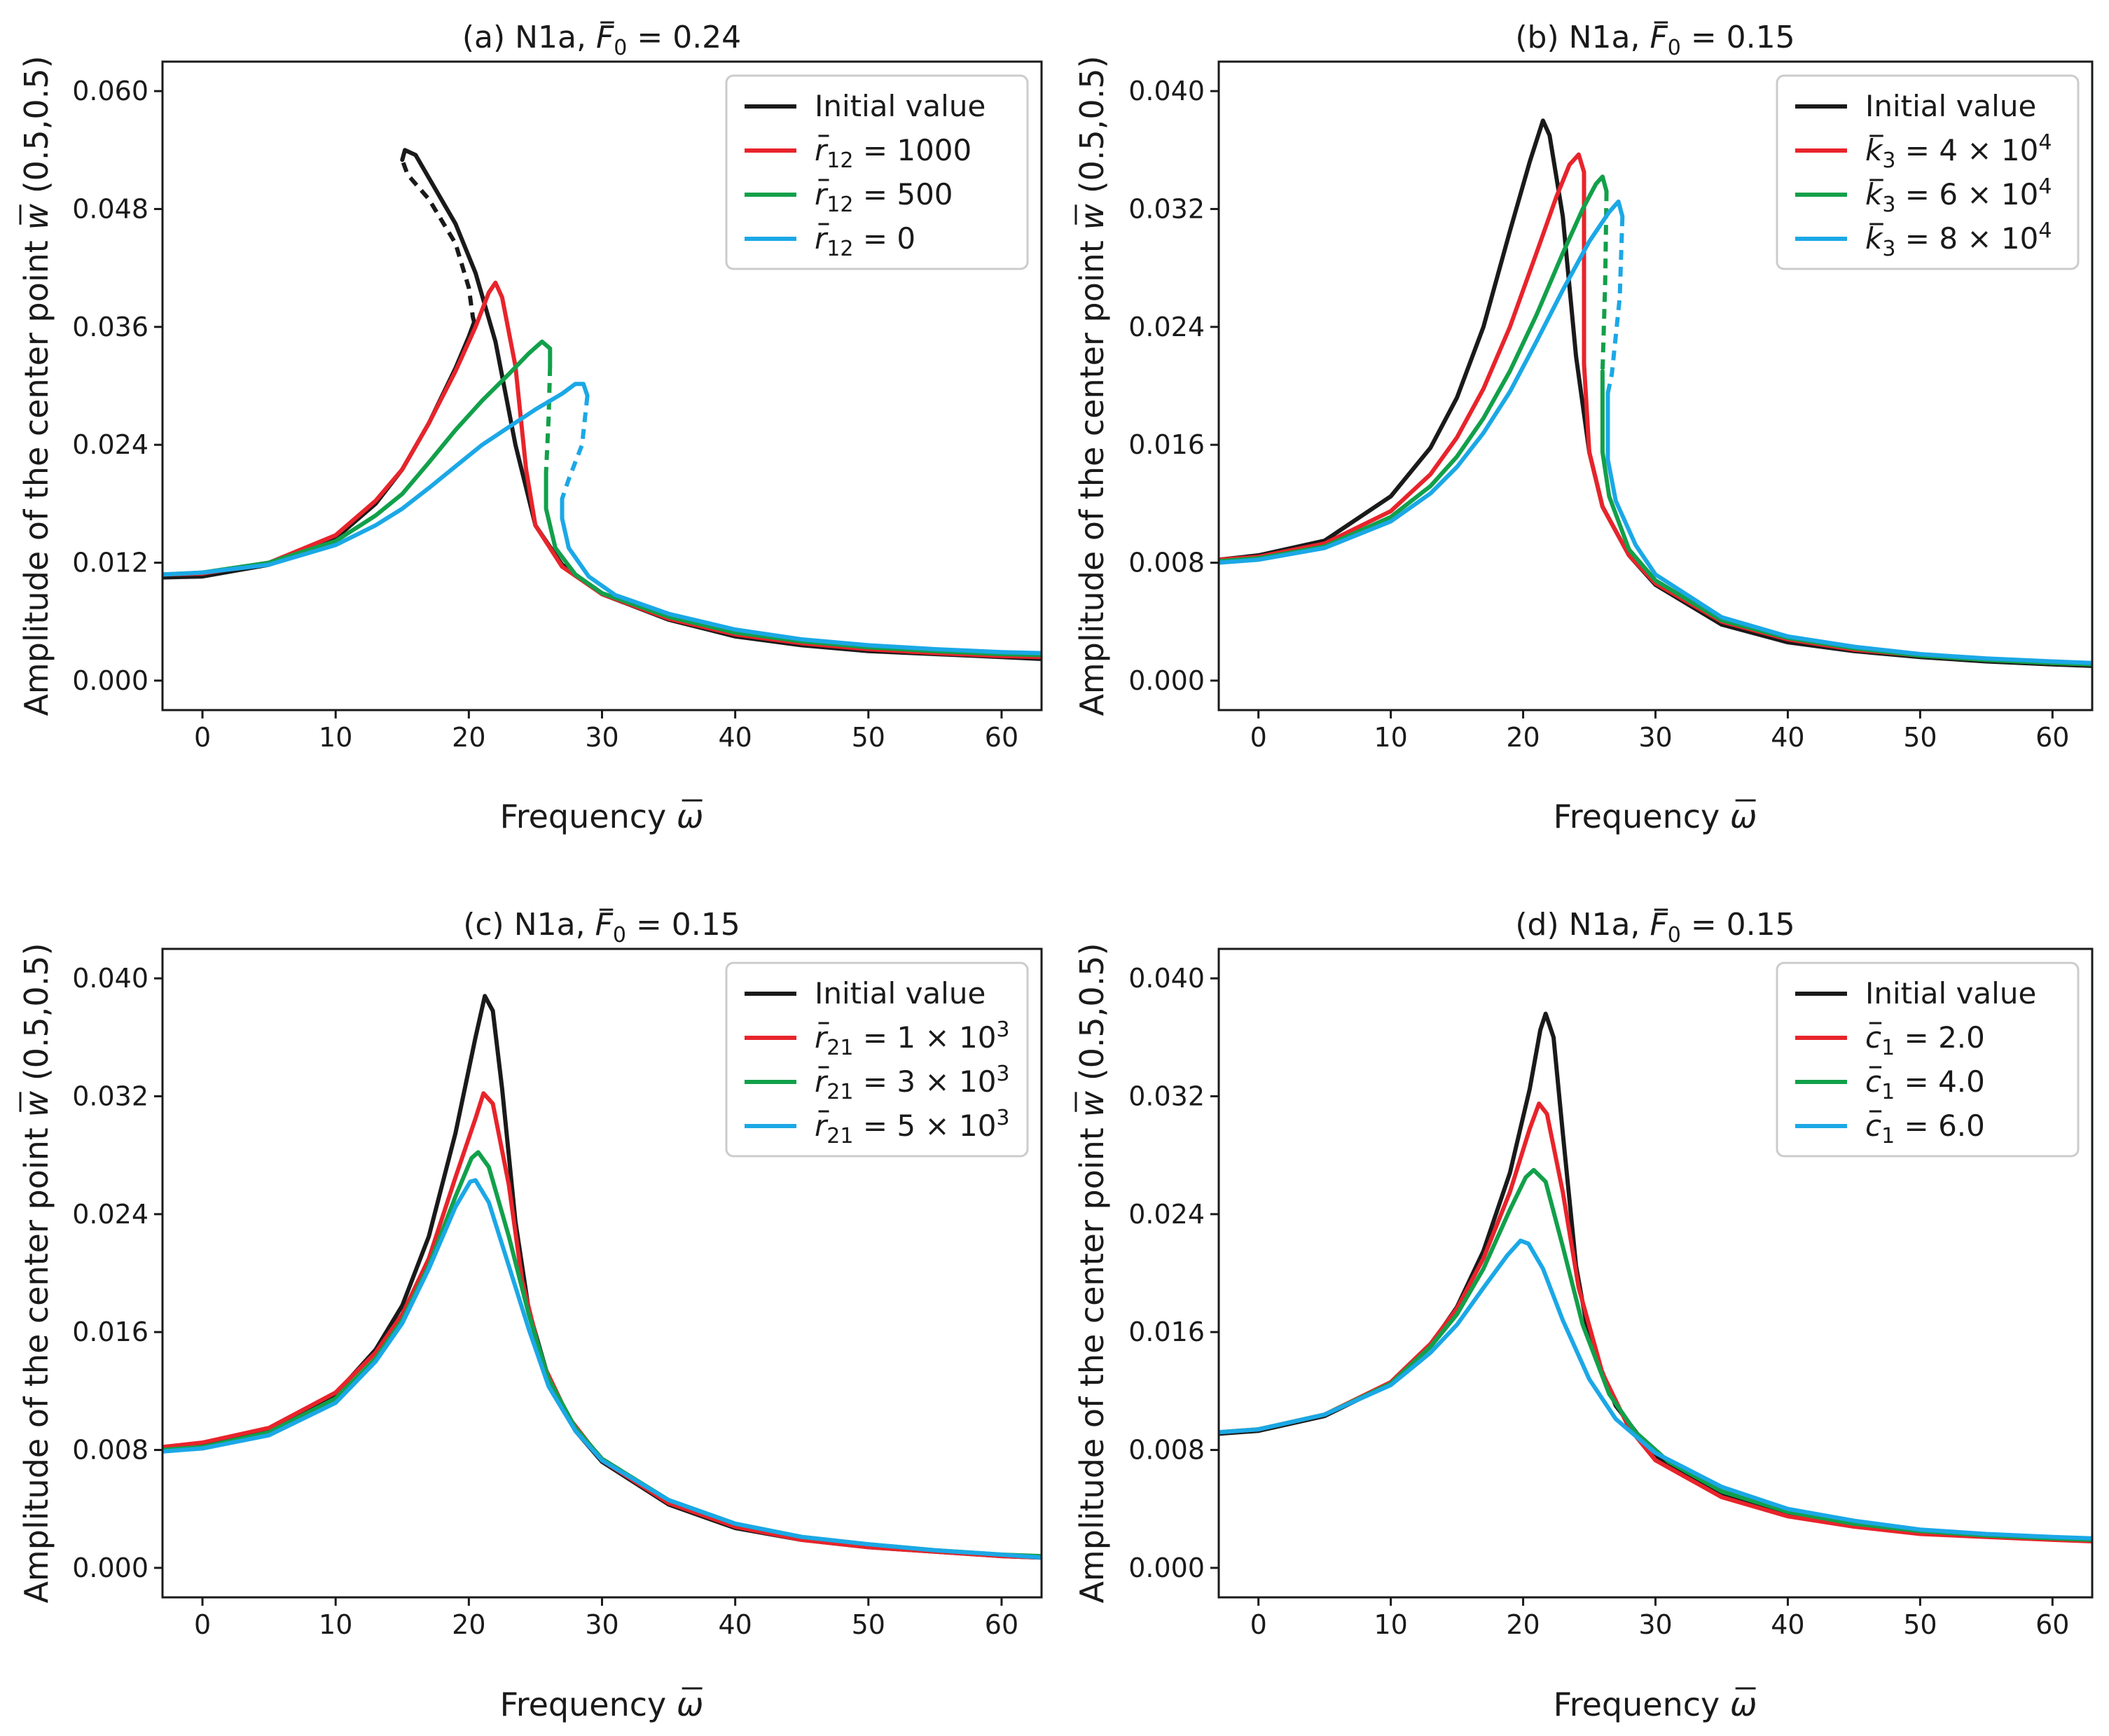  I want to click on panel-c-ytick-label: 0.024, so click(110, 1214).